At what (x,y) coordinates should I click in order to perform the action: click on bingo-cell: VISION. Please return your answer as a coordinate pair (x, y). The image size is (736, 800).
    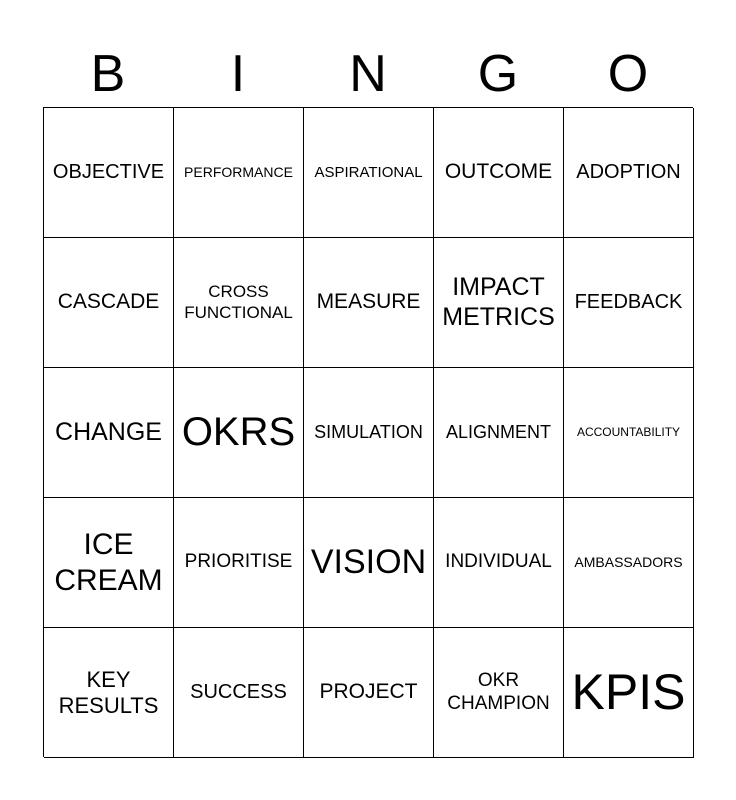
    Looking at the image, I should click on (369, 563).